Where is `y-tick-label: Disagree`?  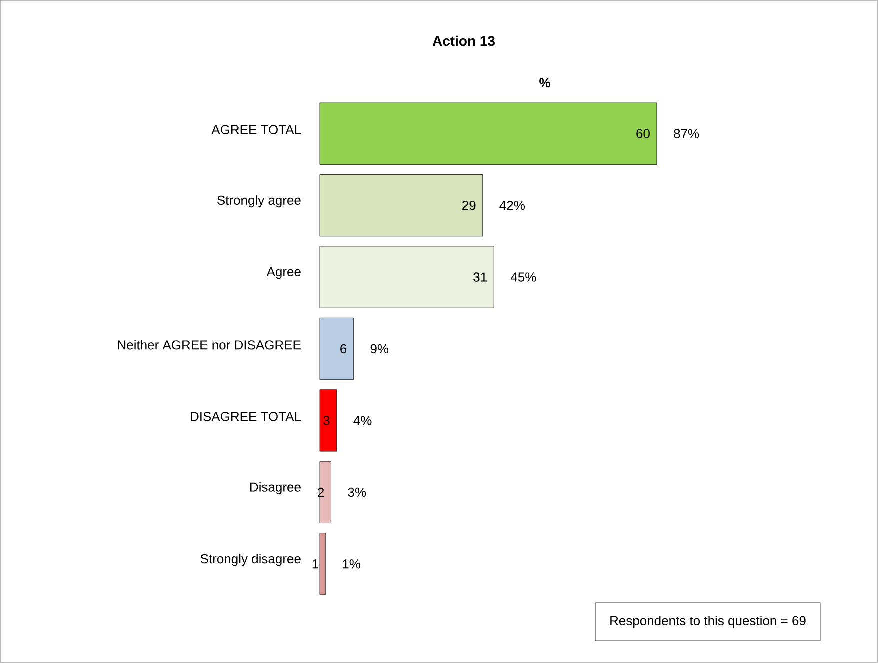 y-tick-label: Disagree is located at coordinates (275, 488).